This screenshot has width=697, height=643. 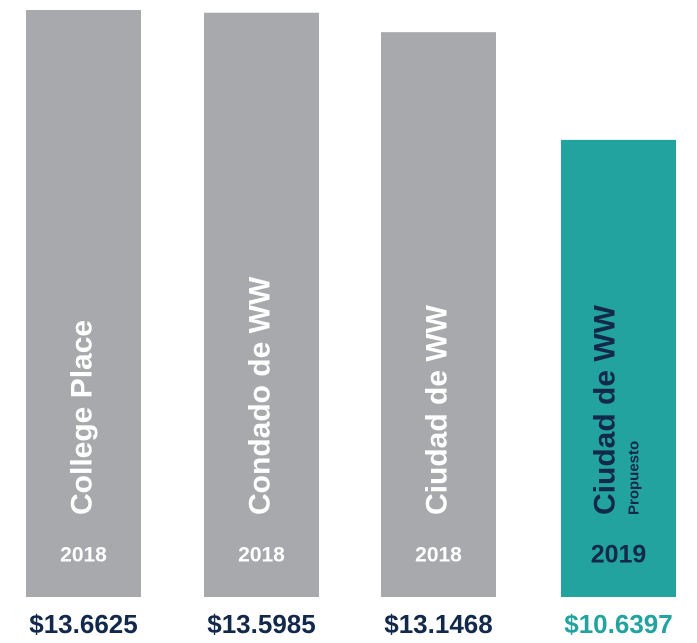 I want to click on sublabel: Propuesto, so click(x=633, y=478).